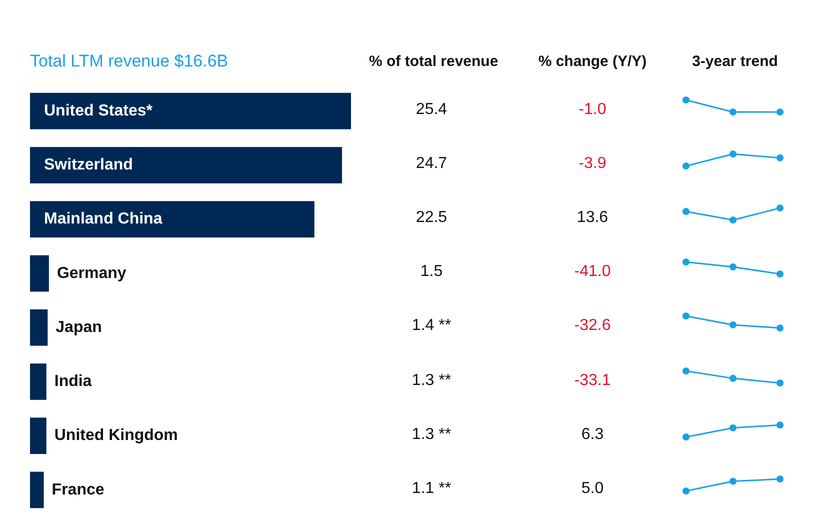  What do you see at coordinates (592, 326) in the screenshot?
I see `data-label: -32.6` at bounding box center [592, 326].